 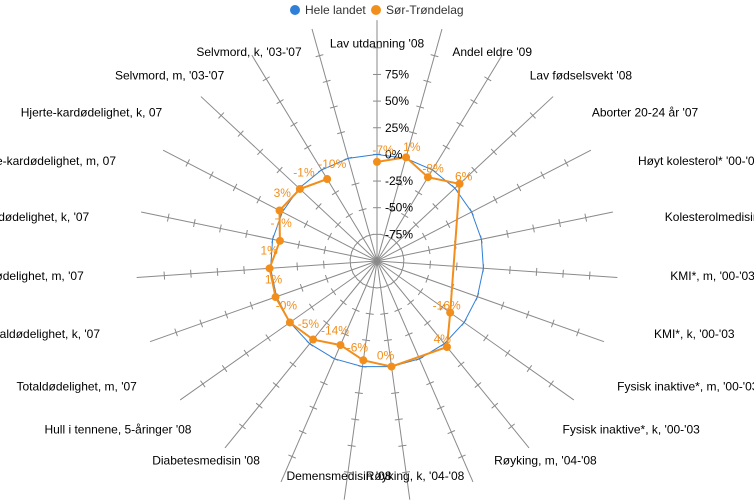 What do you see at coordinates (425, 10) in the screenshot?
I see `legend-label-sor-trondelag: Sør-Trøndelag` at bounding box center [425, 10].